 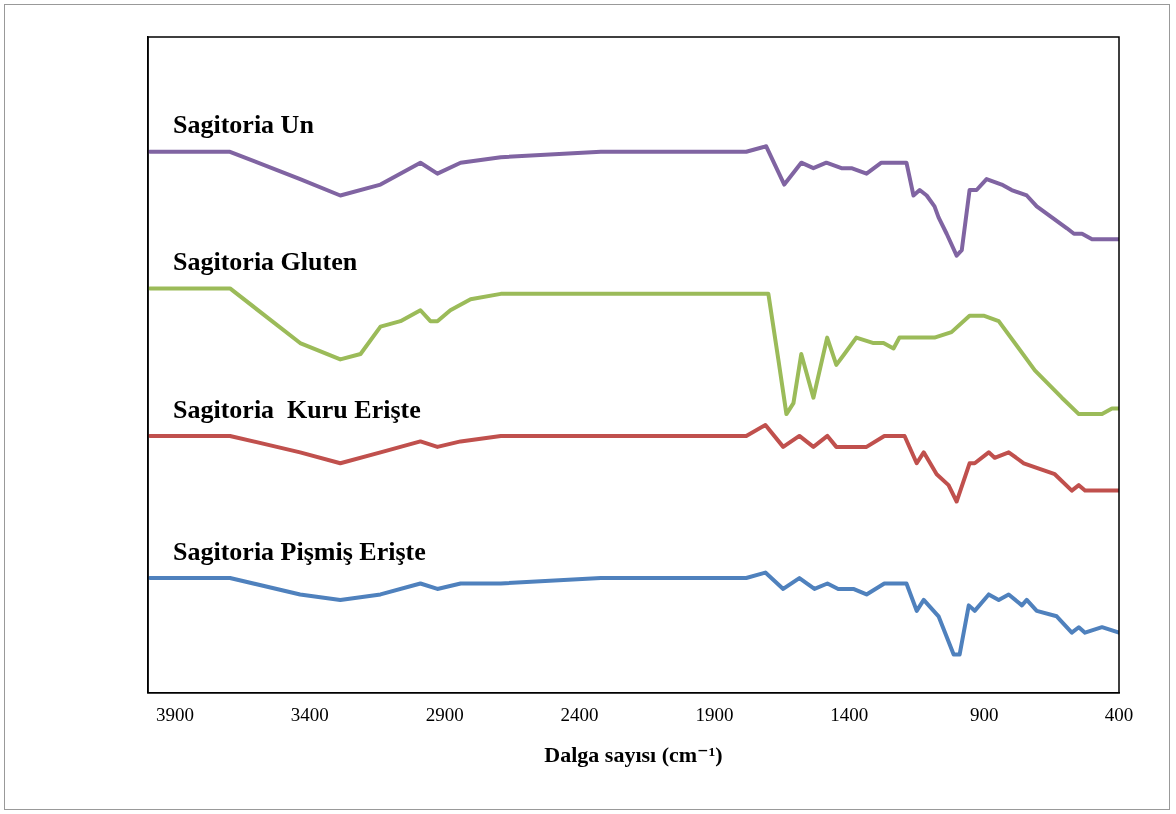 What do you see at coordinates (579, 715) in the screenshot?
I see `x-tick-label: 2400` at bounding box center [579, 715].